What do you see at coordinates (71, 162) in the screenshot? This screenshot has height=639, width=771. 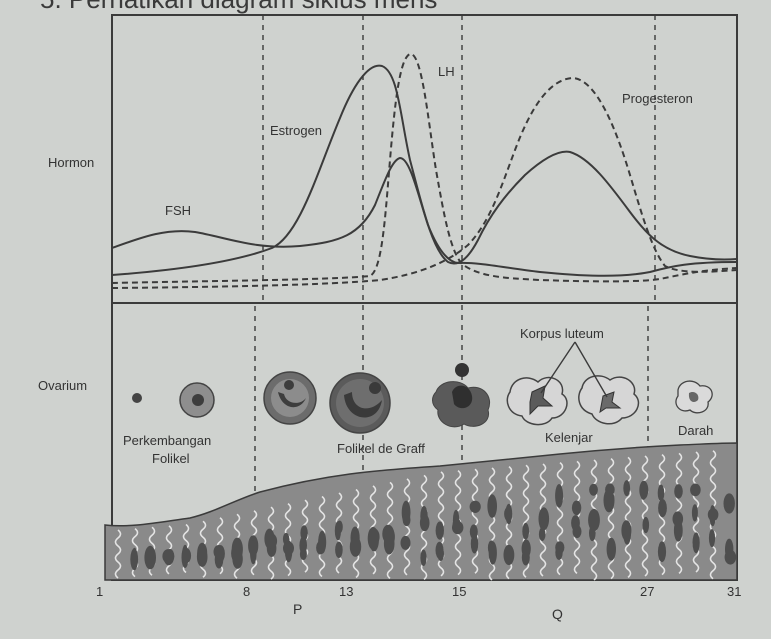 I see `hormon-label: Hormon` at bounding box center [71, 162].